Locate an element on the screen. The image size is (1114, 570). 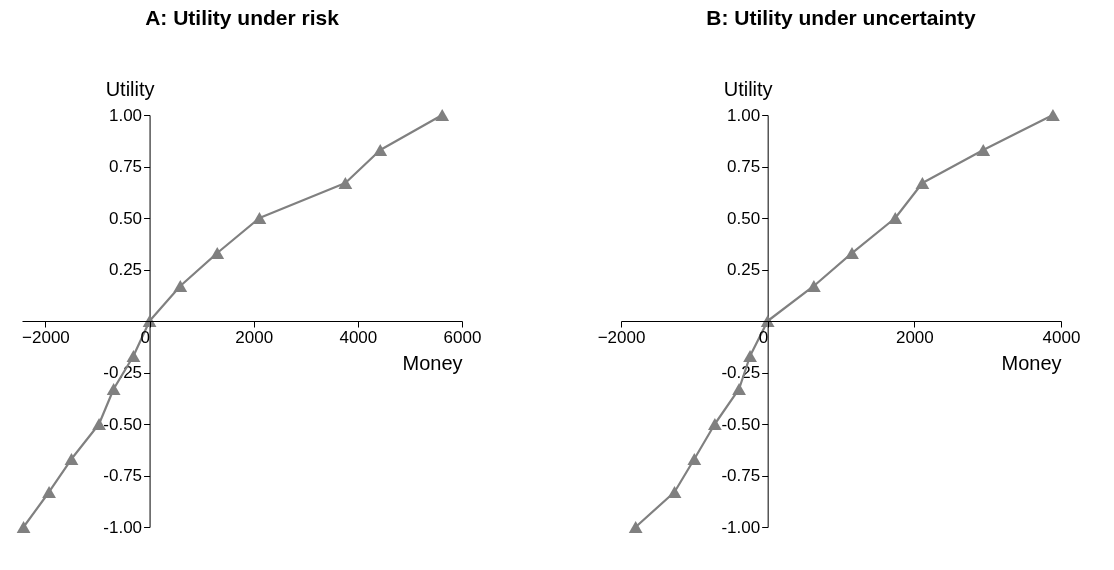
x-tick-label: 6000 is located at coordinates (462, 337).